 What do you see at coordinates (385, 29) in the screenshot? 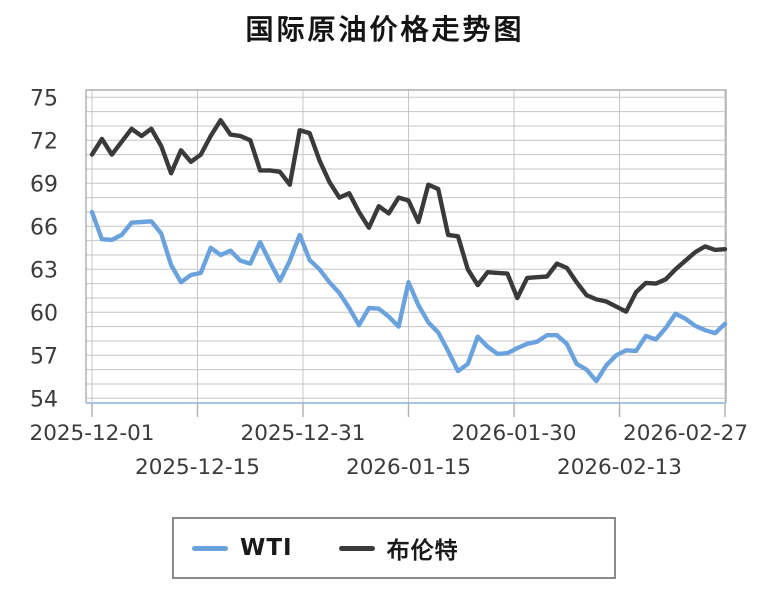
I see `chart-title: 国际原油价格走势图` at bounding box center [385, 29].